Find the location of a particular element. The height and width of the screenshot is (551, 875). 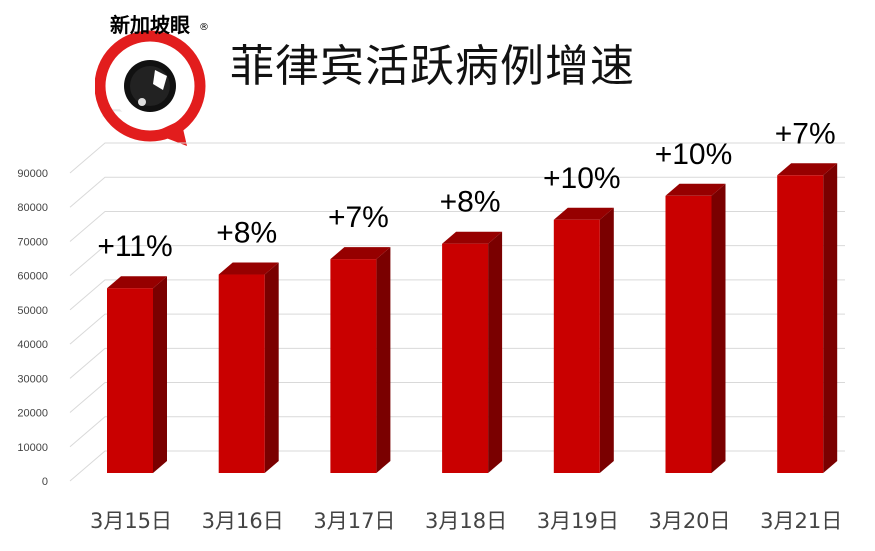

x-tick-label: 3月16日 is located at coordinates (243, 521).